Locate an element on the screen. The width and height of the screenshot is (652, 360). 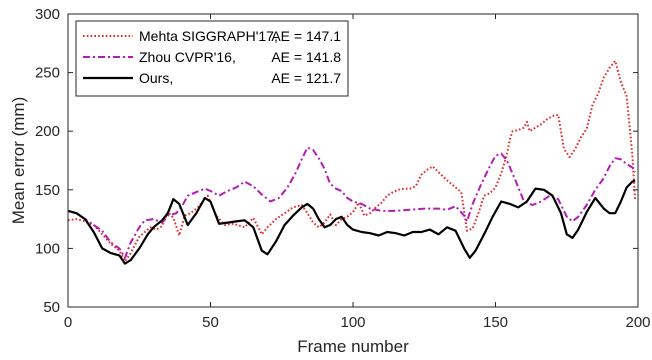
x-tick-label: 100 is located at coordinates (352, 322).